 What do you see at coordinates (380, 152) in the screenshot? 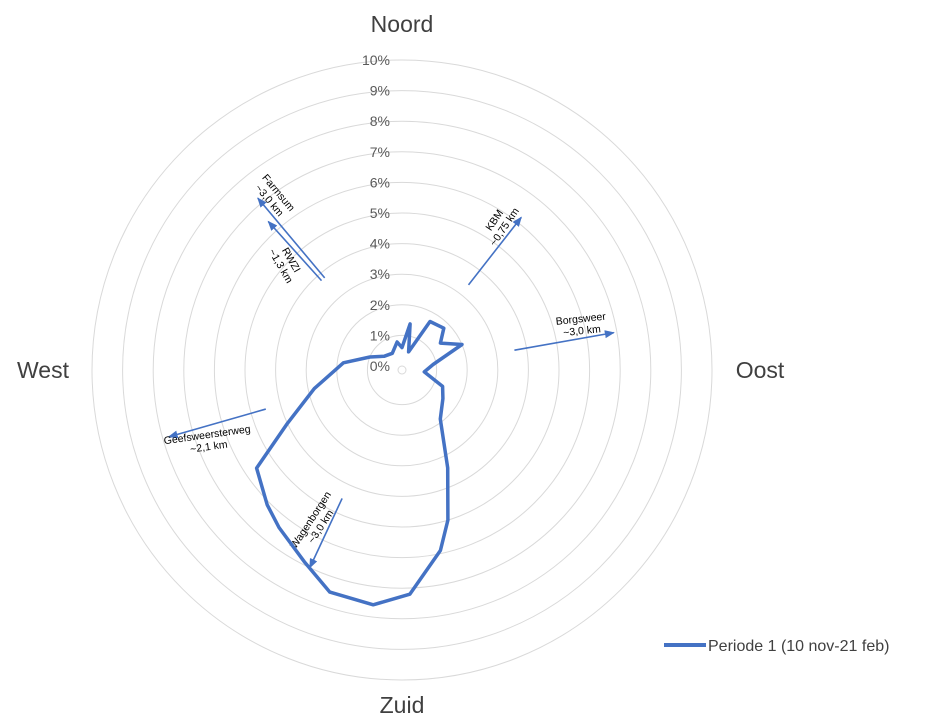
I see `radial-tick-label: 7%` at bounding box center [380, 152].